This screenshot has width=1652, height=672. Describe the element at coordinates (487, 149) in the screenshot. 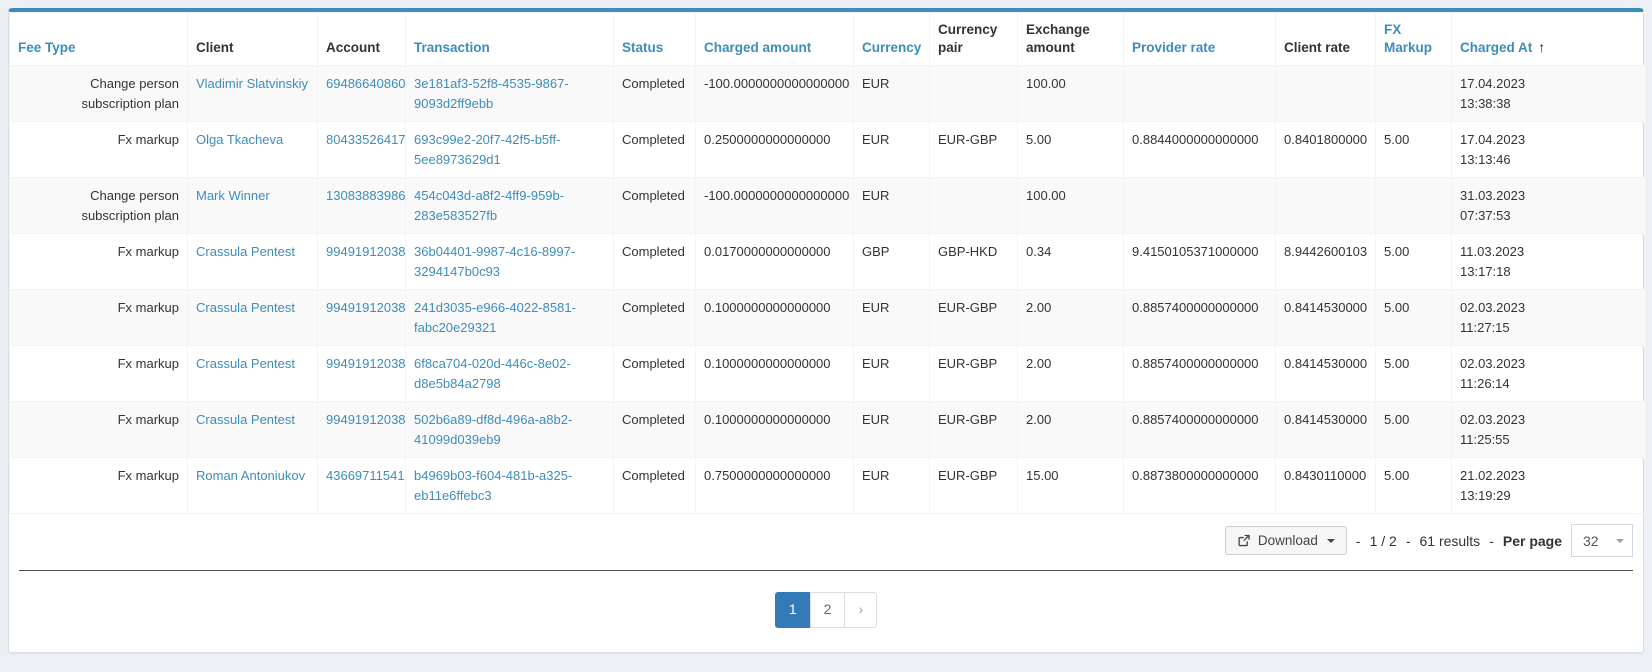

I see `transaction-link: 693c99e2-20f7-42f5-b5ff-5ee8973629d1` at that location.